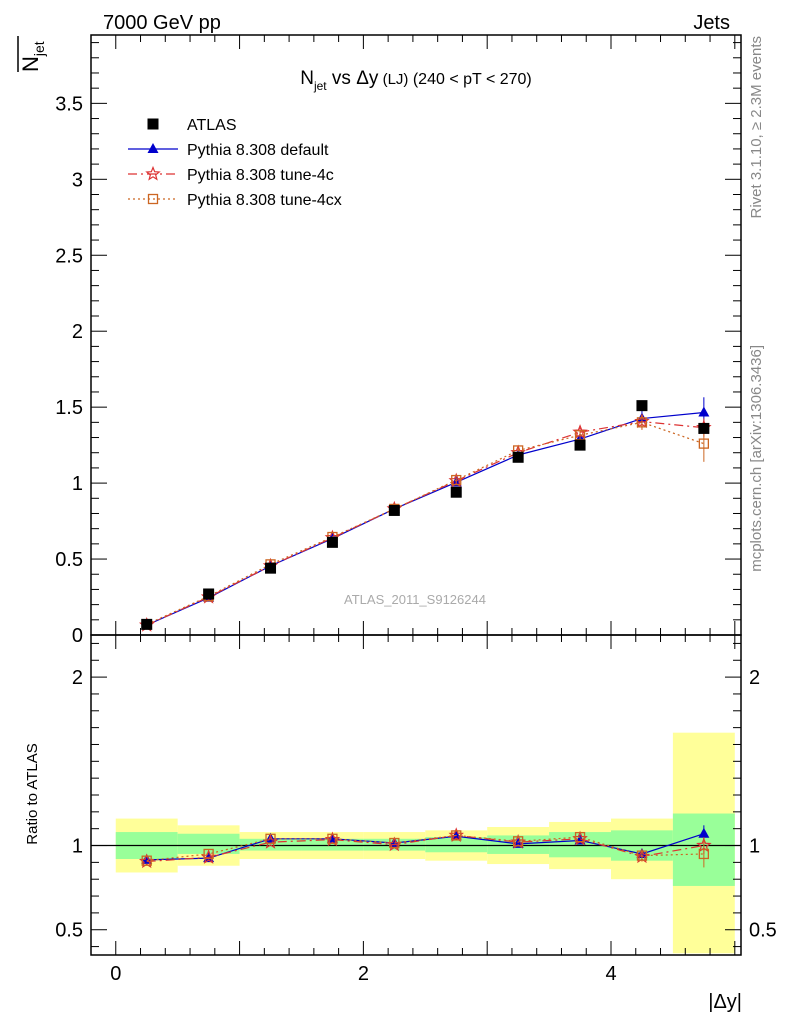 The width and height of the screenshot is (786, 1029). Describe the element at coordinates (153, 124) in the screenshot. I see `legend-marker-data` at that location.